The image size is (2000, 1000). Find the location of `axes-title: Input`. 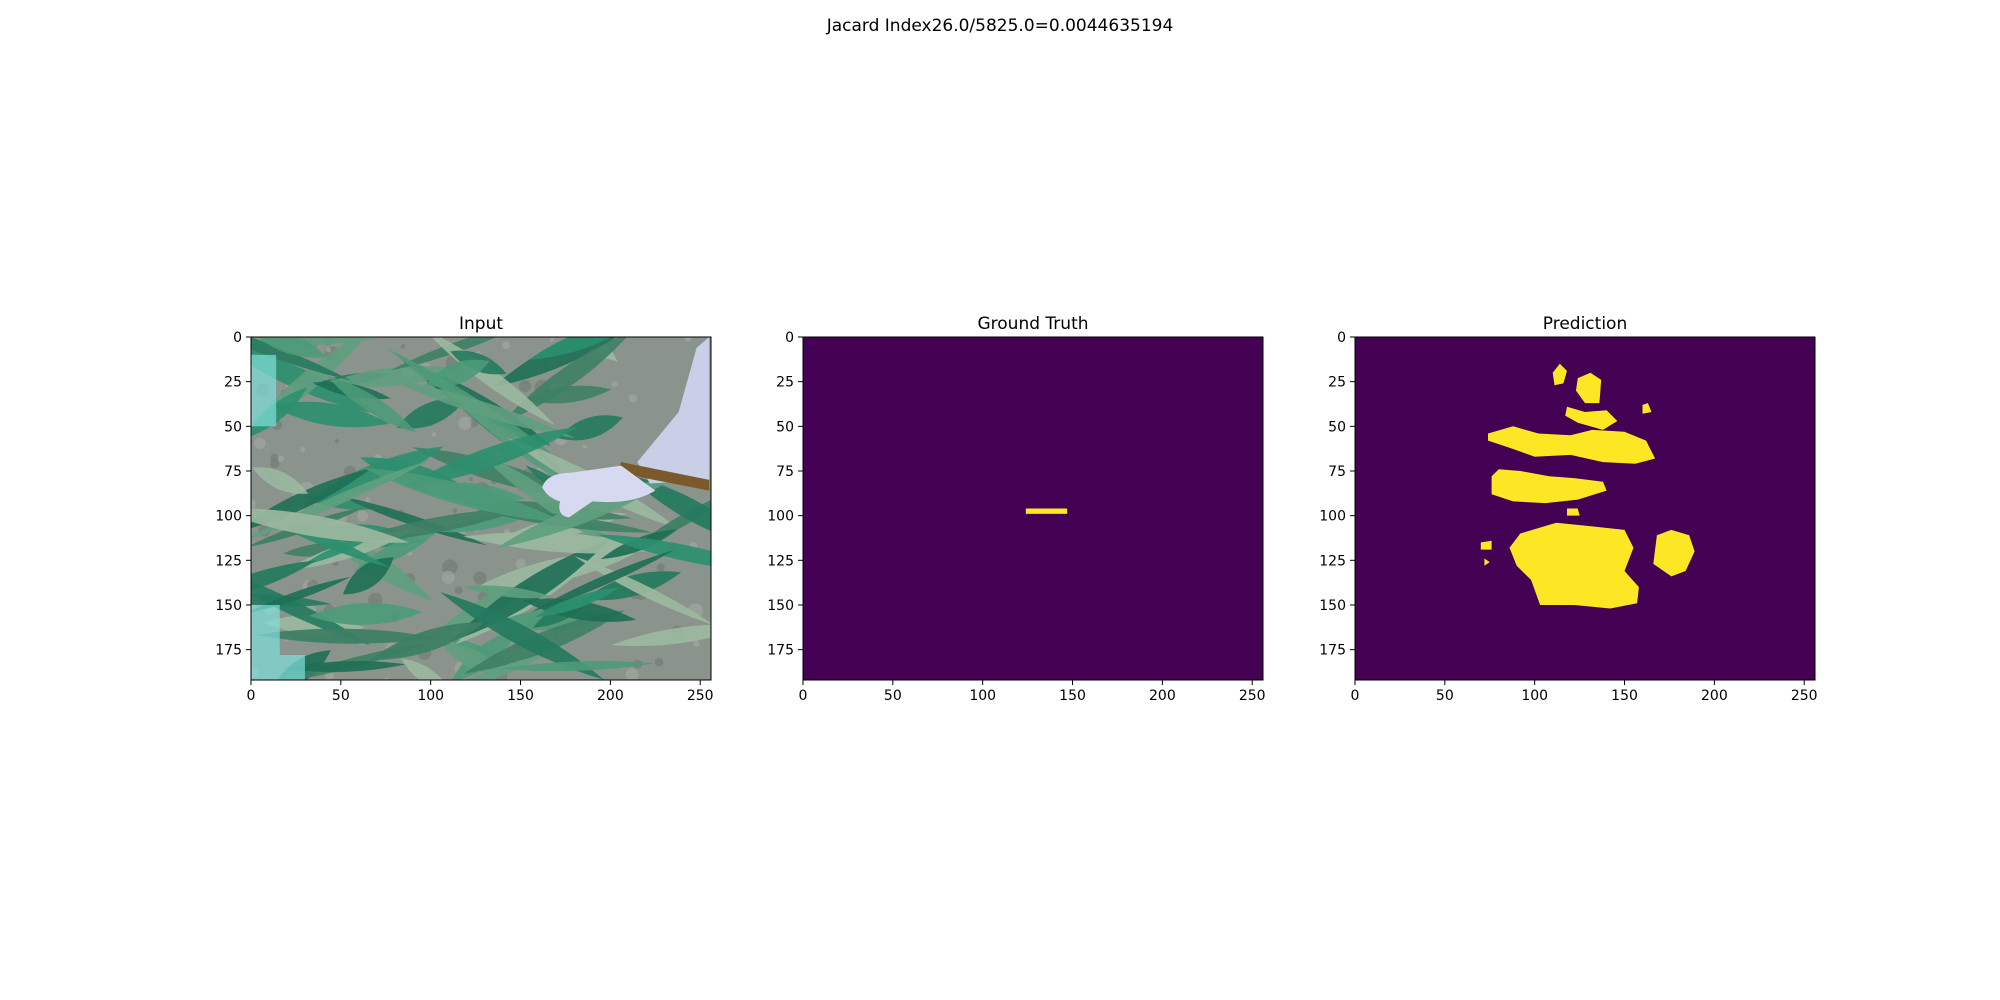

axes-title: Input is located at coordinates (481, 324).